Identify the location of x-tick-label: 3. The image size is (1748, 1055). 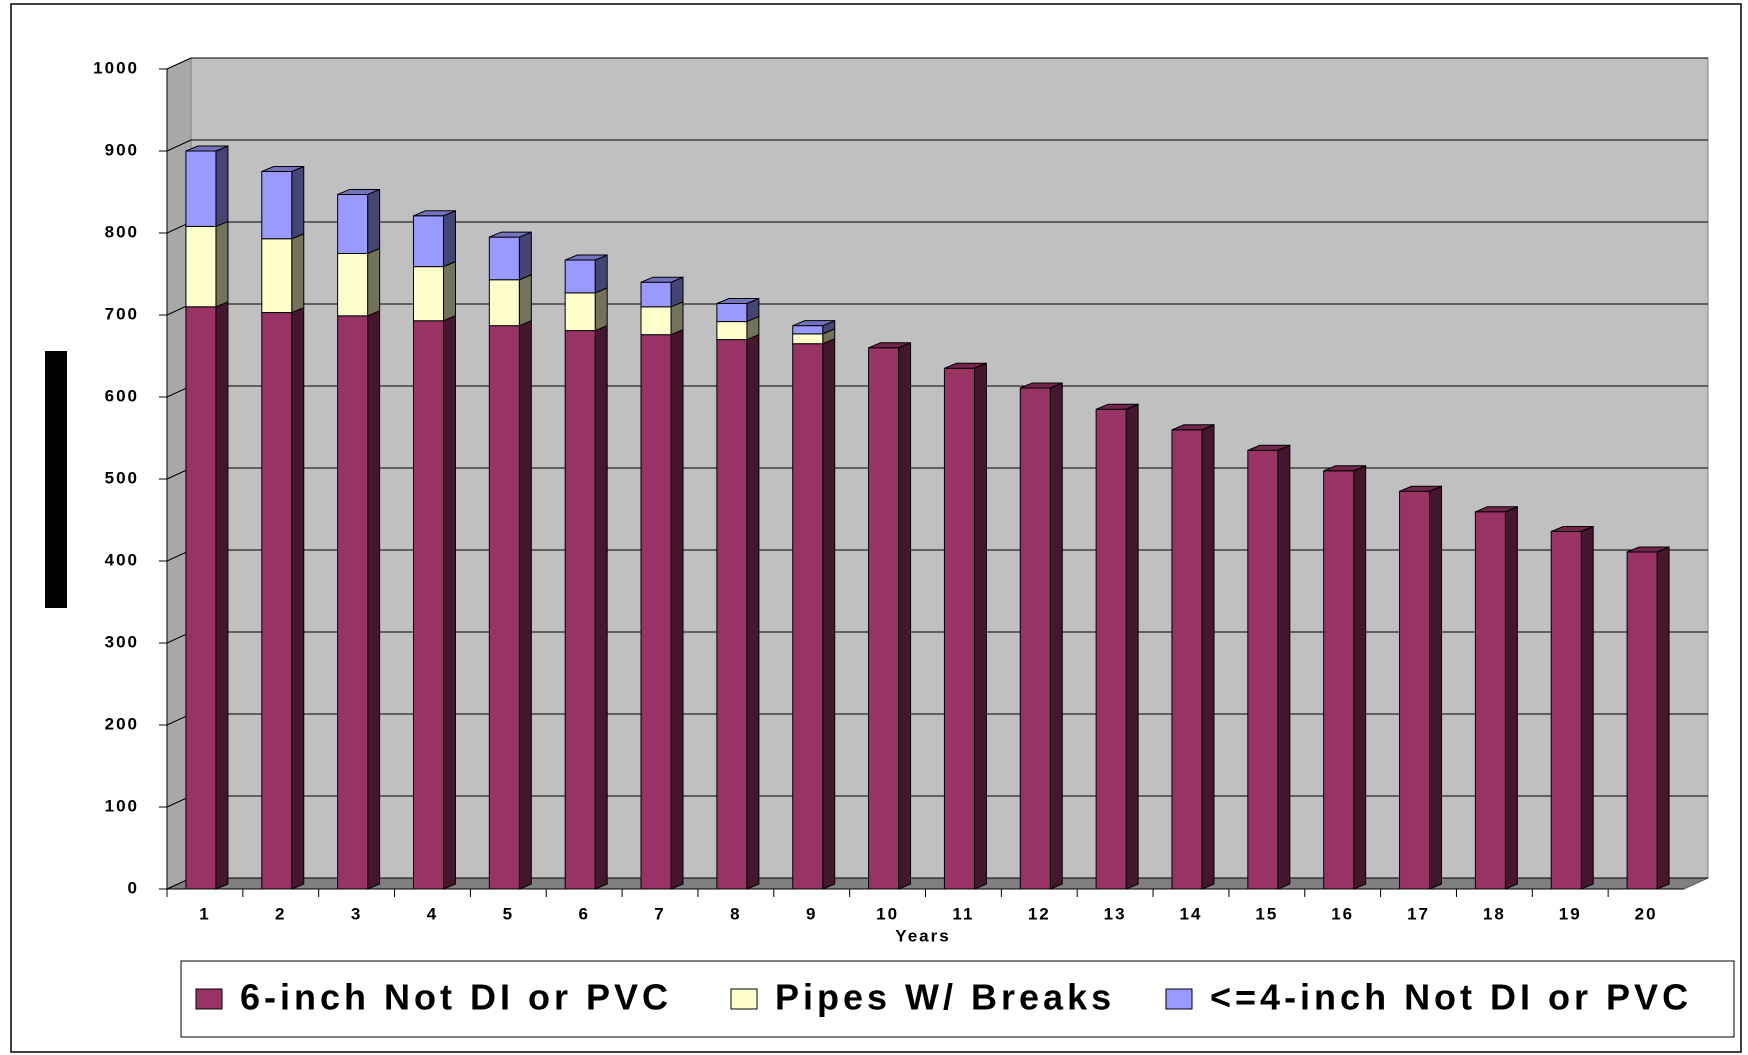
(356, 913).